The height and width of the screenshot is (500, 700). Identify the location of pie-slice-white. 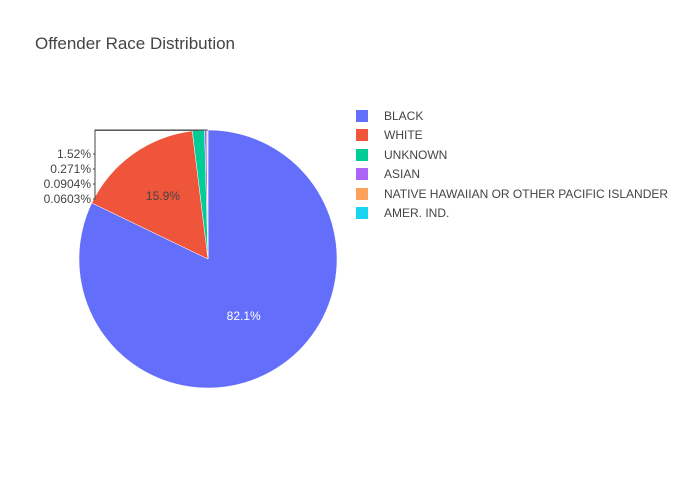
(150, 195).